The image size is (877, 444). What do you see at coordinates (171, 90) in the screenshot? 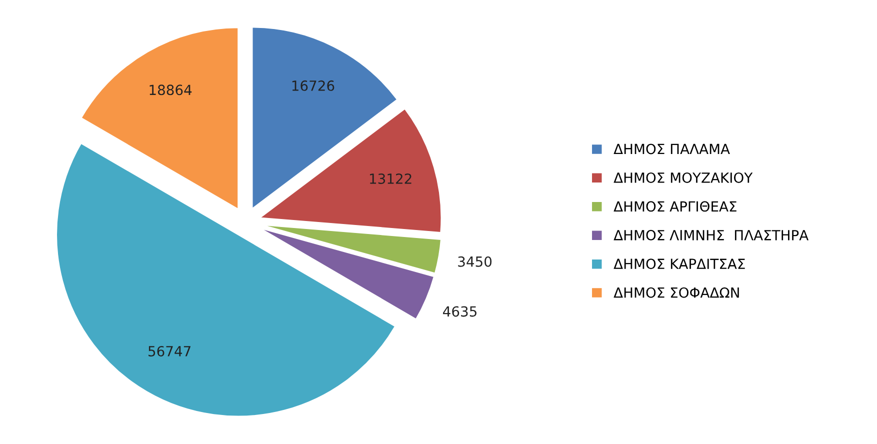
I see `data-label: 18864` at bounding box center [171, 90].